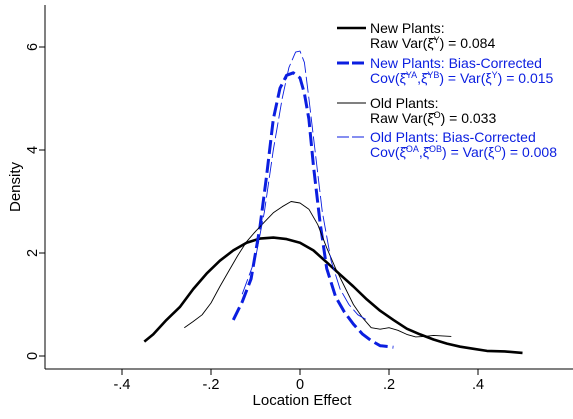 Image resolution: width=573 pixels, height=419 pixels. Describe the element at coordinates (478, 385) in the screenshot. I see `x-tick-label: .4` at that location.